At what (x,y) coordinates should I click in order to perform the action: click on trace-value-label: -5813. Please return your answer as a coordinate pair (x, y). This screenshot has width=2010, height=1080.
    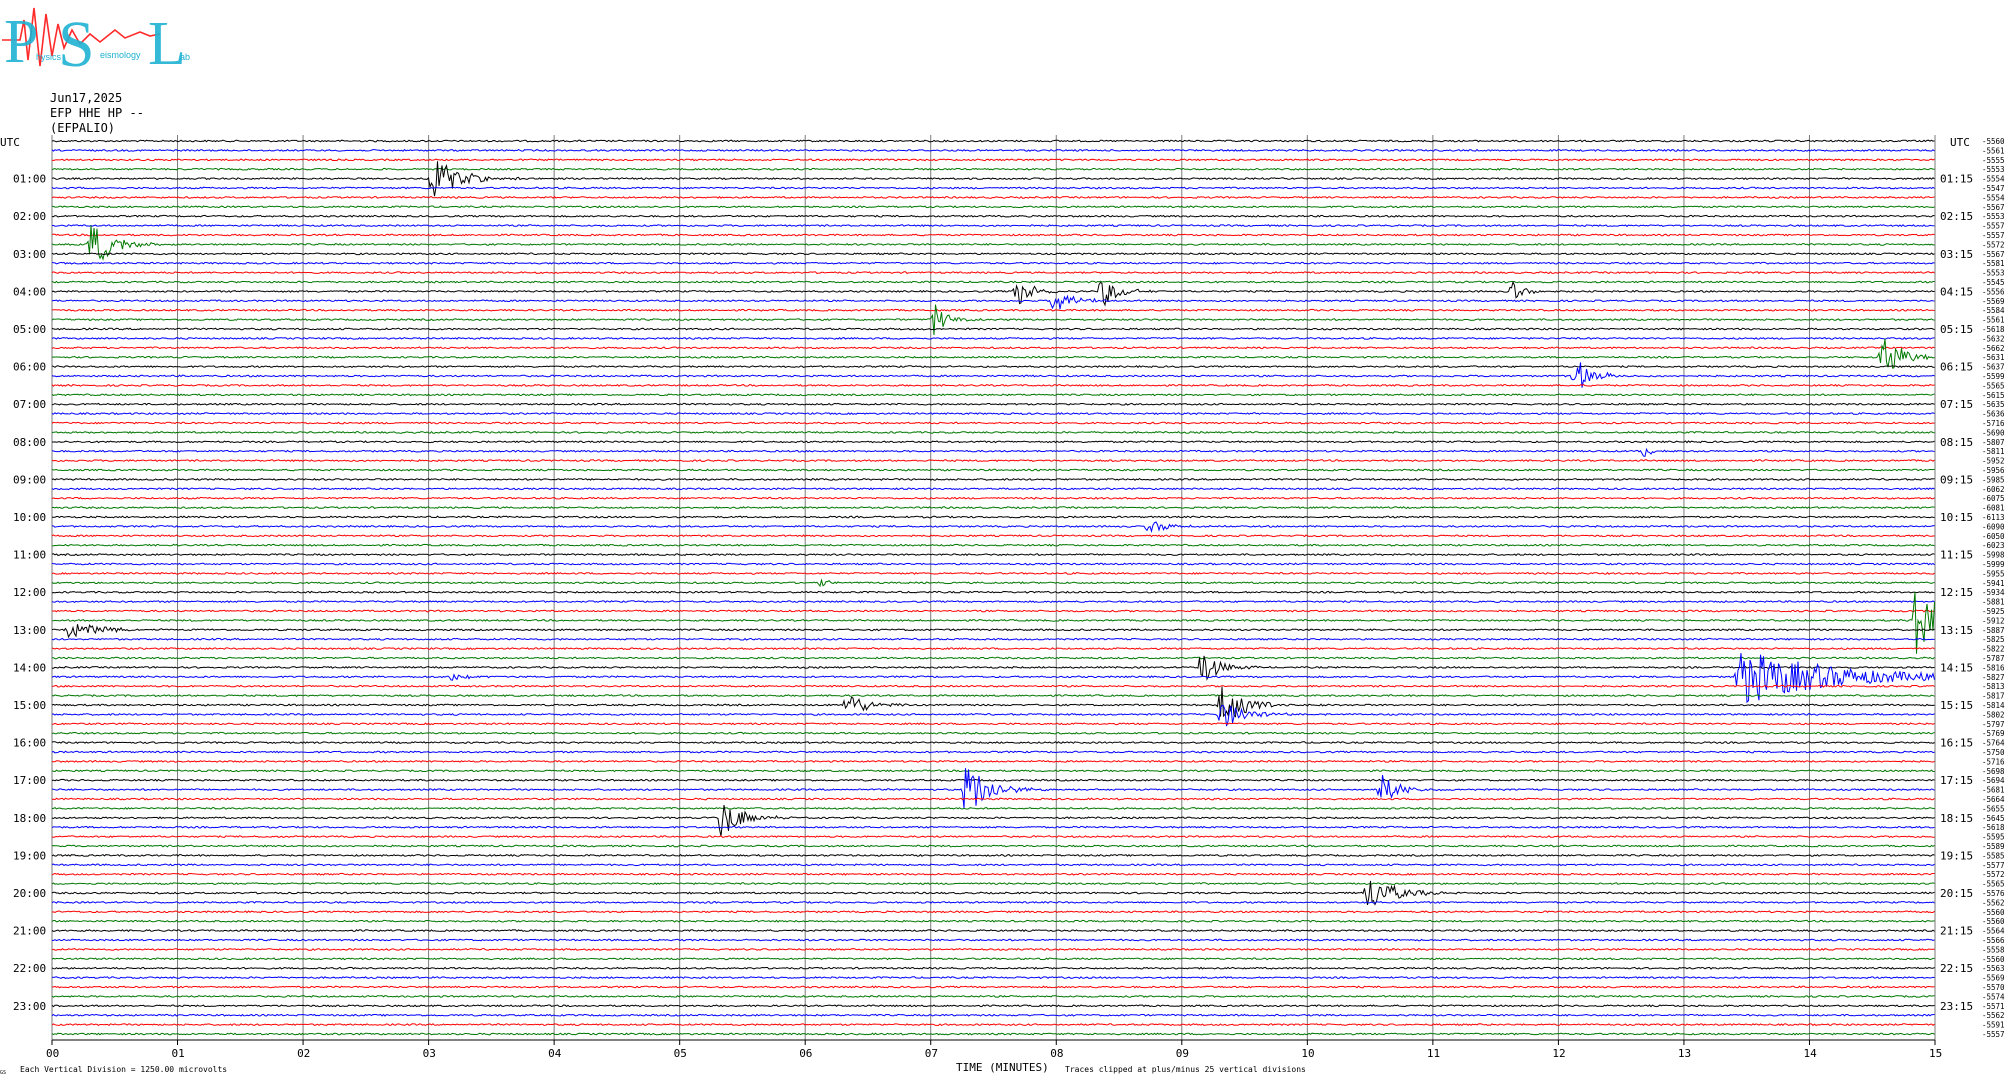
    Looking at the image, I should click on (1993, 686).